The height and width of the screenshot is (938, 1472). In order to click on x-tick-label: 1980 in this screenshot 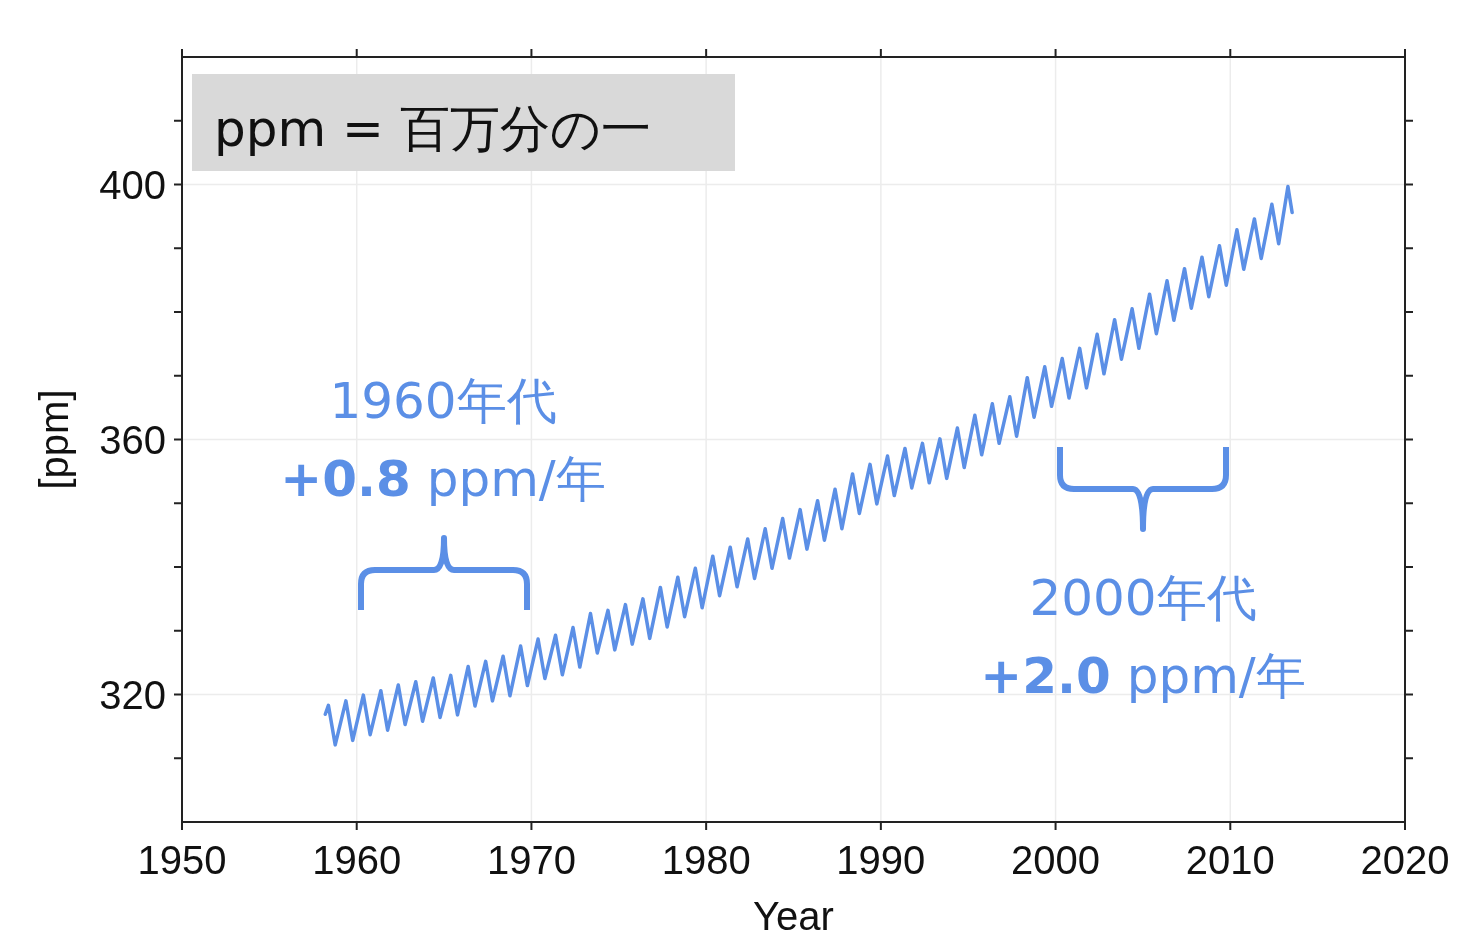, I will do `click(706, 860)`.